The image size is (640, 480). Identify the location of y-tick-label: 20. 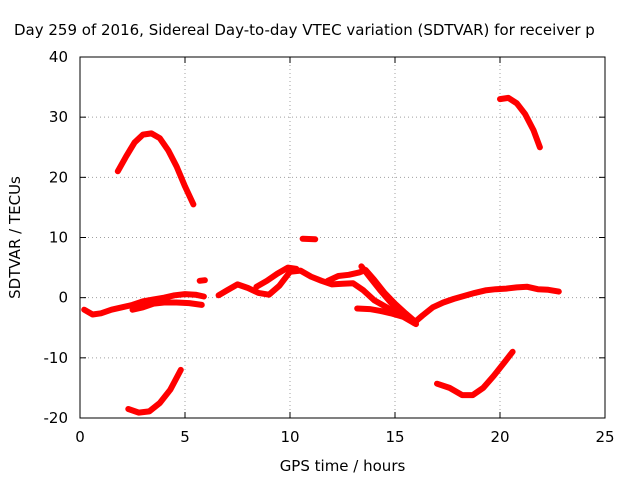
(58, 177).